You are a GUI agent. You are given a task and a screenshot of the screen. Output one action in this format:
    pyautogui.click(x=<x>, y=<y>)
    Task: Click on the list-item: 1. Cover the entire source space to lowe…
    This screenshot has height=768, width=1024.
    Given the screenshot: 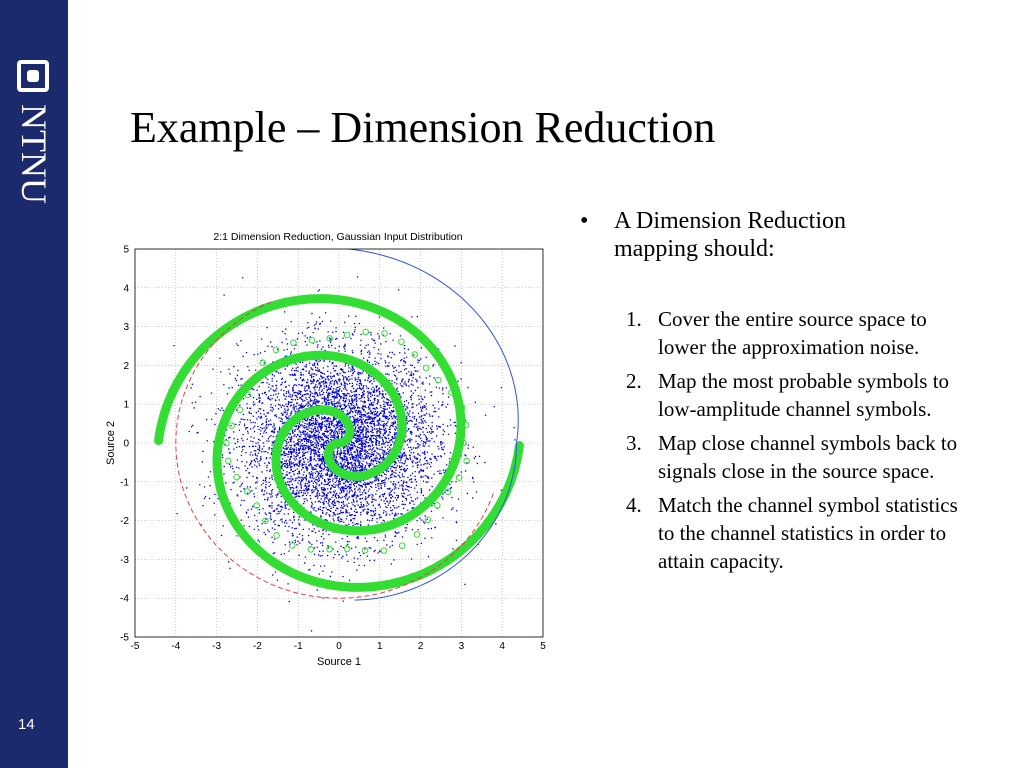 What is the action you would take?
    pyautogui.click(x=806, y=333)
    